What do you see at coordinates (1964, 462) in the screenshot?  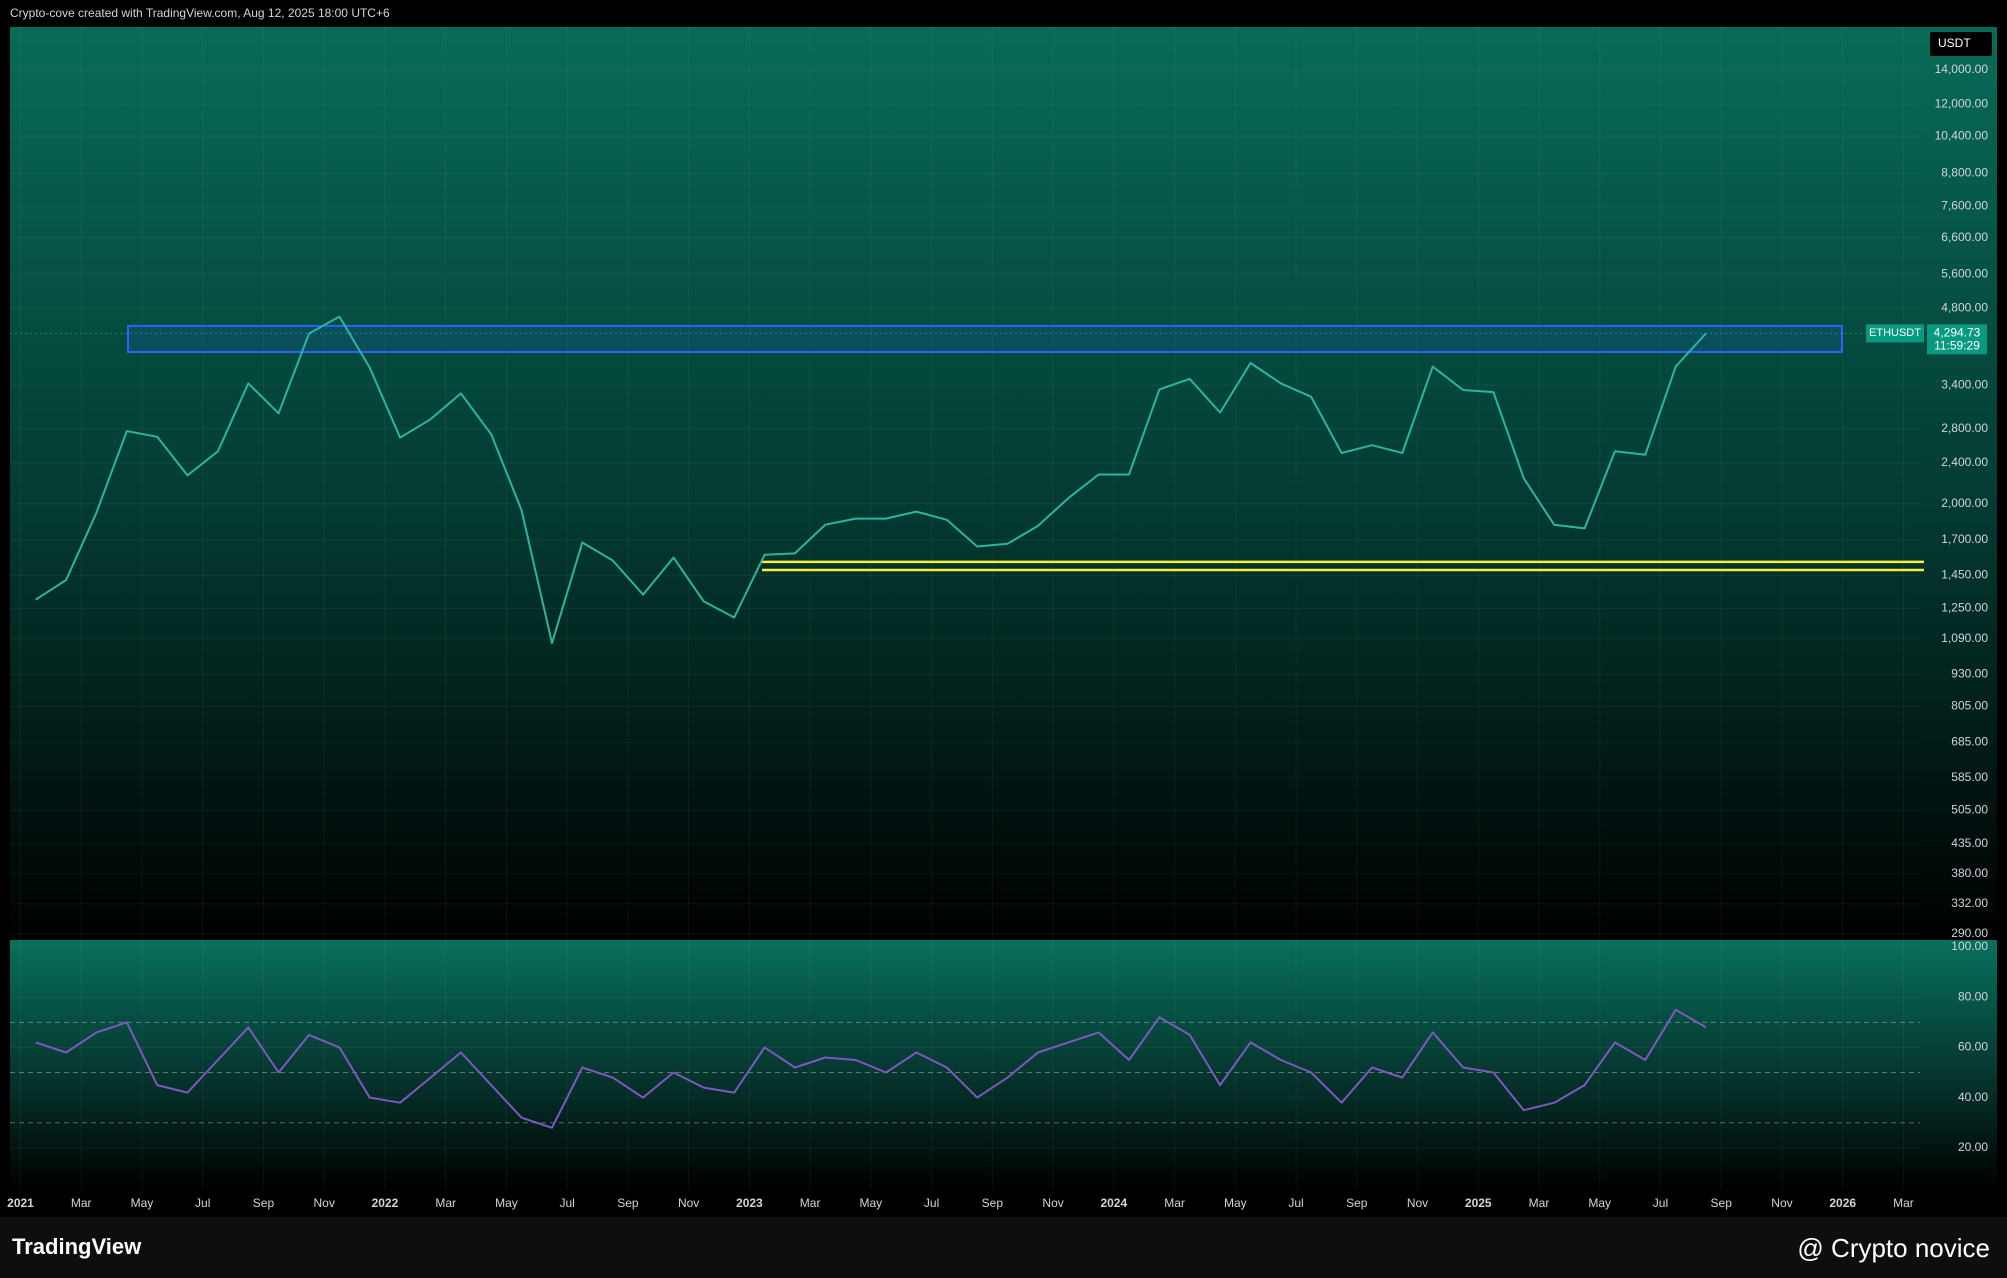 I see `y-tick-label: 2,400.00` at bounding box center [1964, 462].